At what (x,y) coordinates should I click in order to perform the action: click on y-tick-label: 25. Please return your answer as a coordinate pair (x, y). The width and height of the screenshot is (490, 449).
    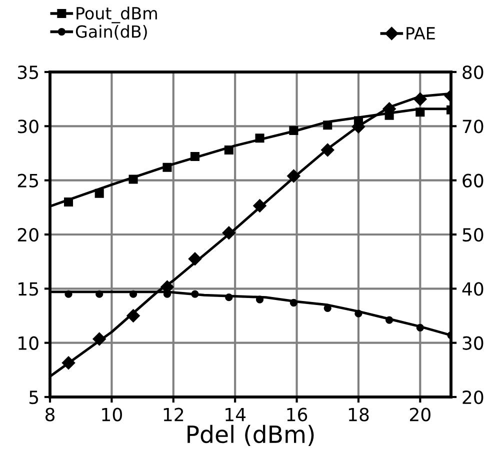
    Looking at the image, I should click on (28, 181).